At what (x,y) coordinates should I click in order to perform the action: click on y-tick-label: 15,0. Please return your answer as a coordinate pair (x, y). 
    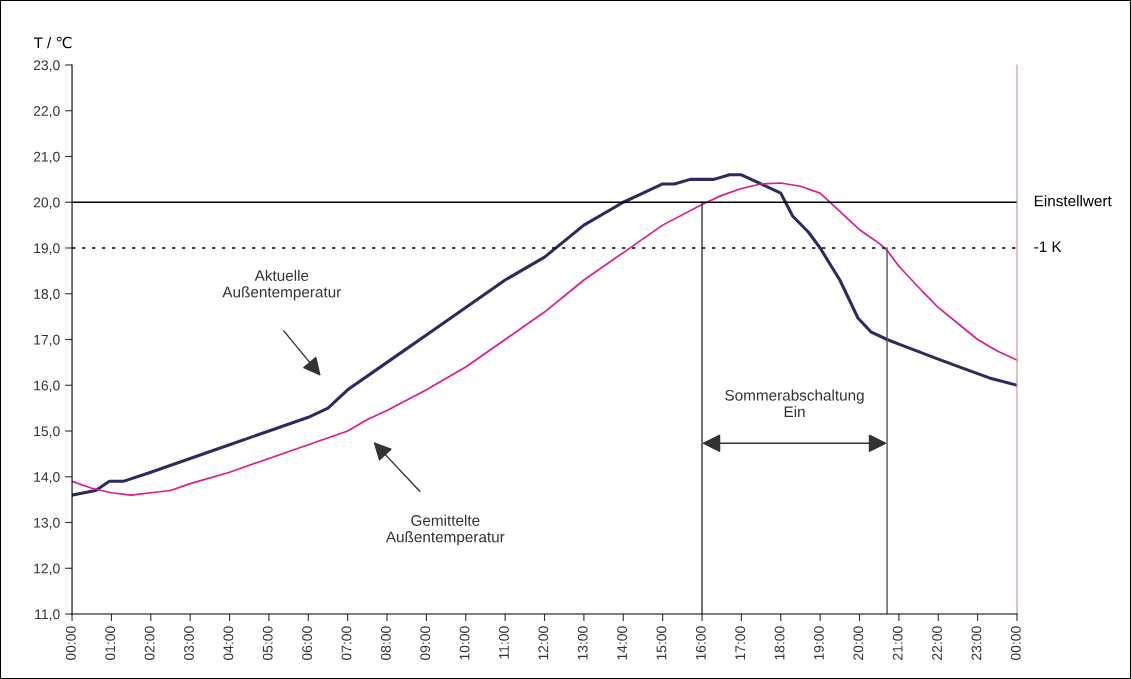
    Looking at the image, I should click on (47, 432).